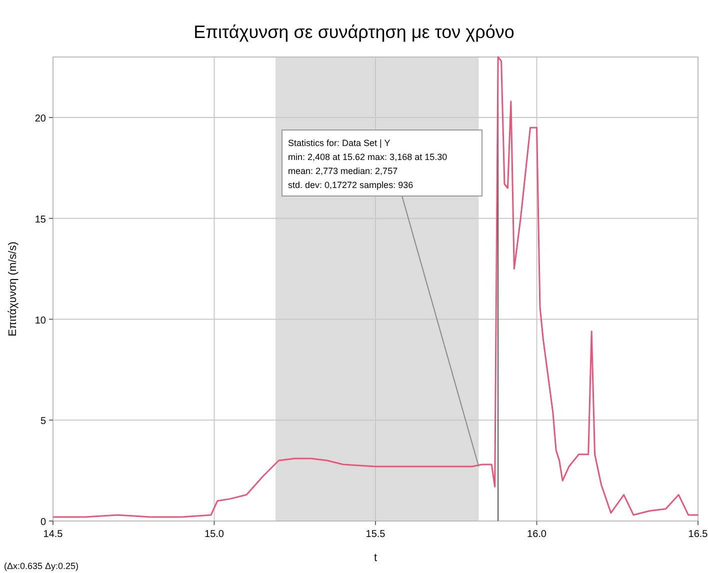 The width and height of the screenshot is (708, 573). I want to click on x-tick-label: 14.5, so click(53, 534).